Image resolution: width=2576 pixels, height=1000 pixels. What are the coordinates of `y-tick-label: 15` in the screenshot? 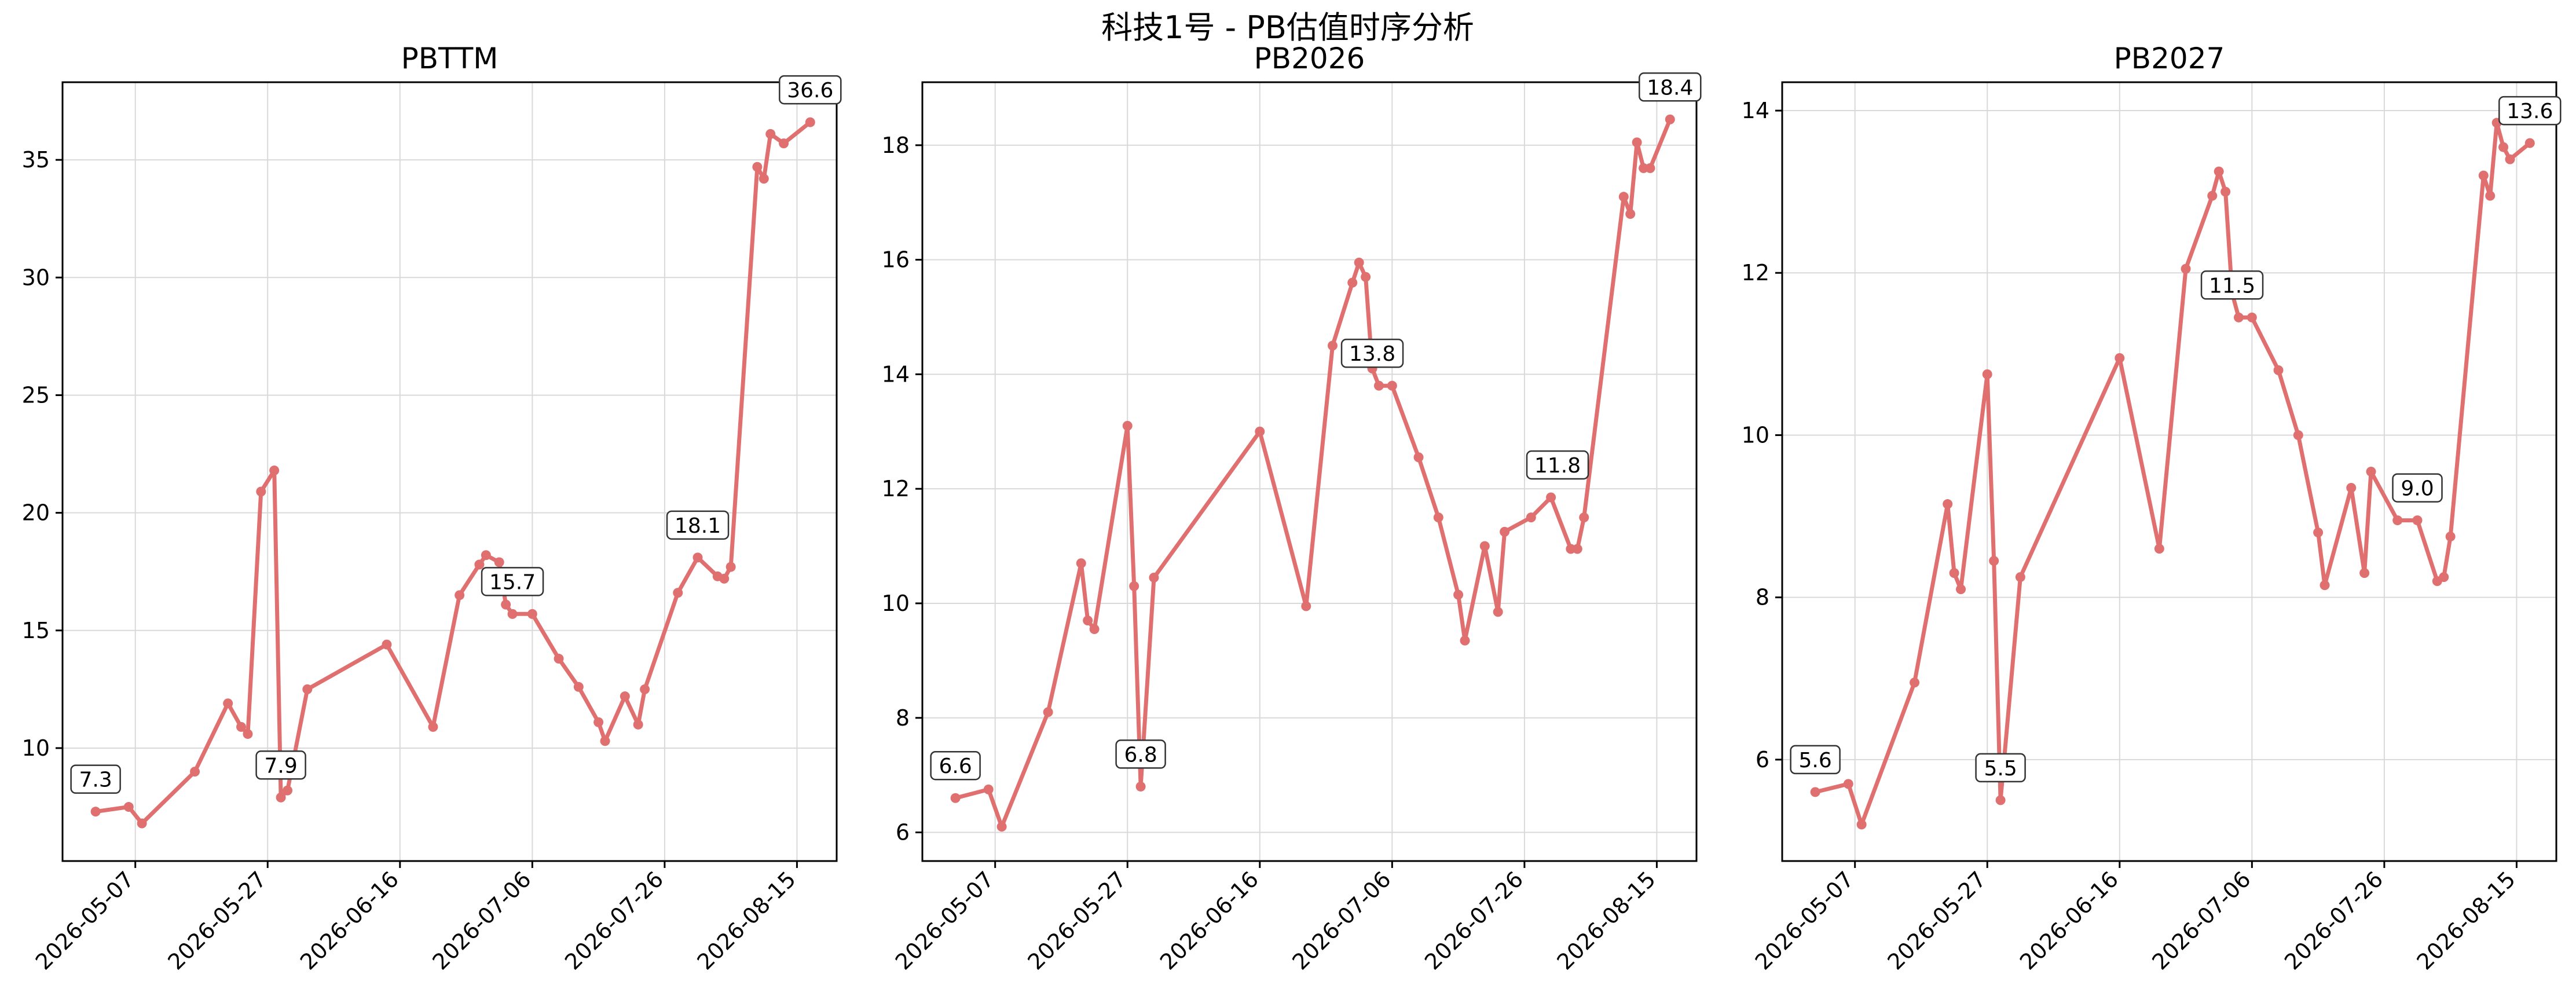 It's located at (36, 631).